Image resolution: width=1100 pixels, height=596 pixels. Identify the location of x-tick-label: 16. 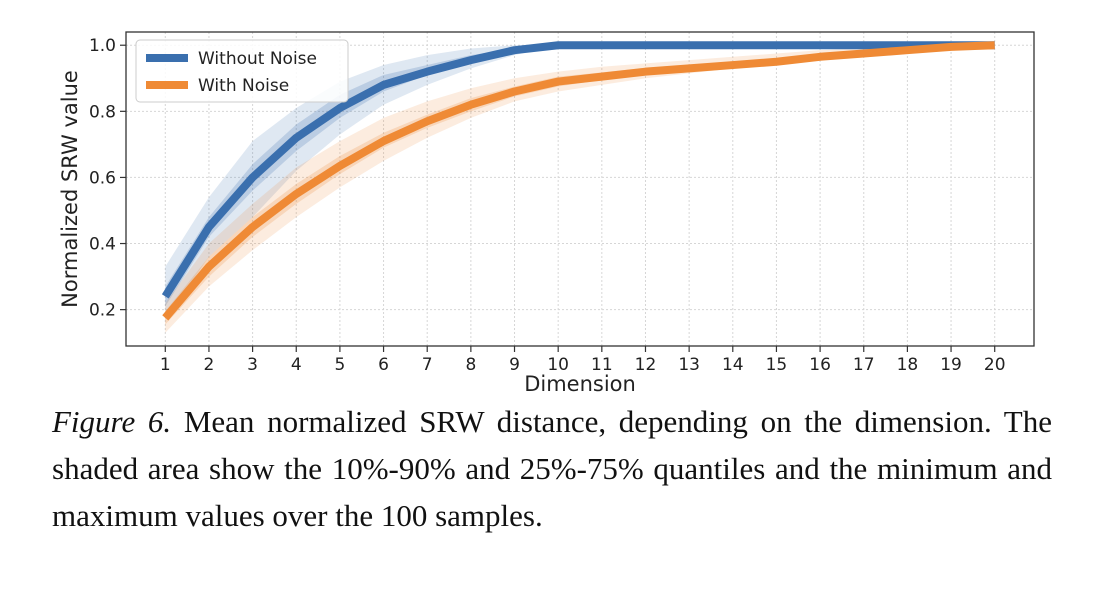
(820, 365).